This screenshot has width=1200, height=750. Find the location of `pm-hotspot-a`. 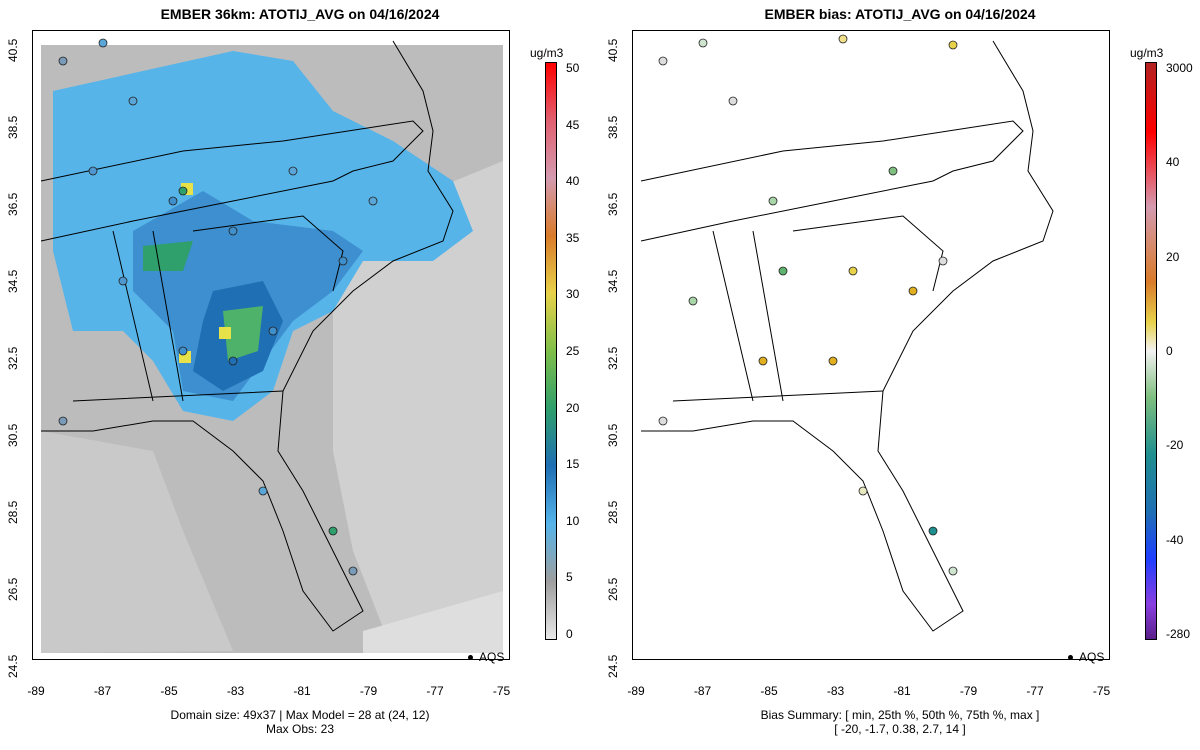

pm-hotspot-a is located at coordinates (225, 333).